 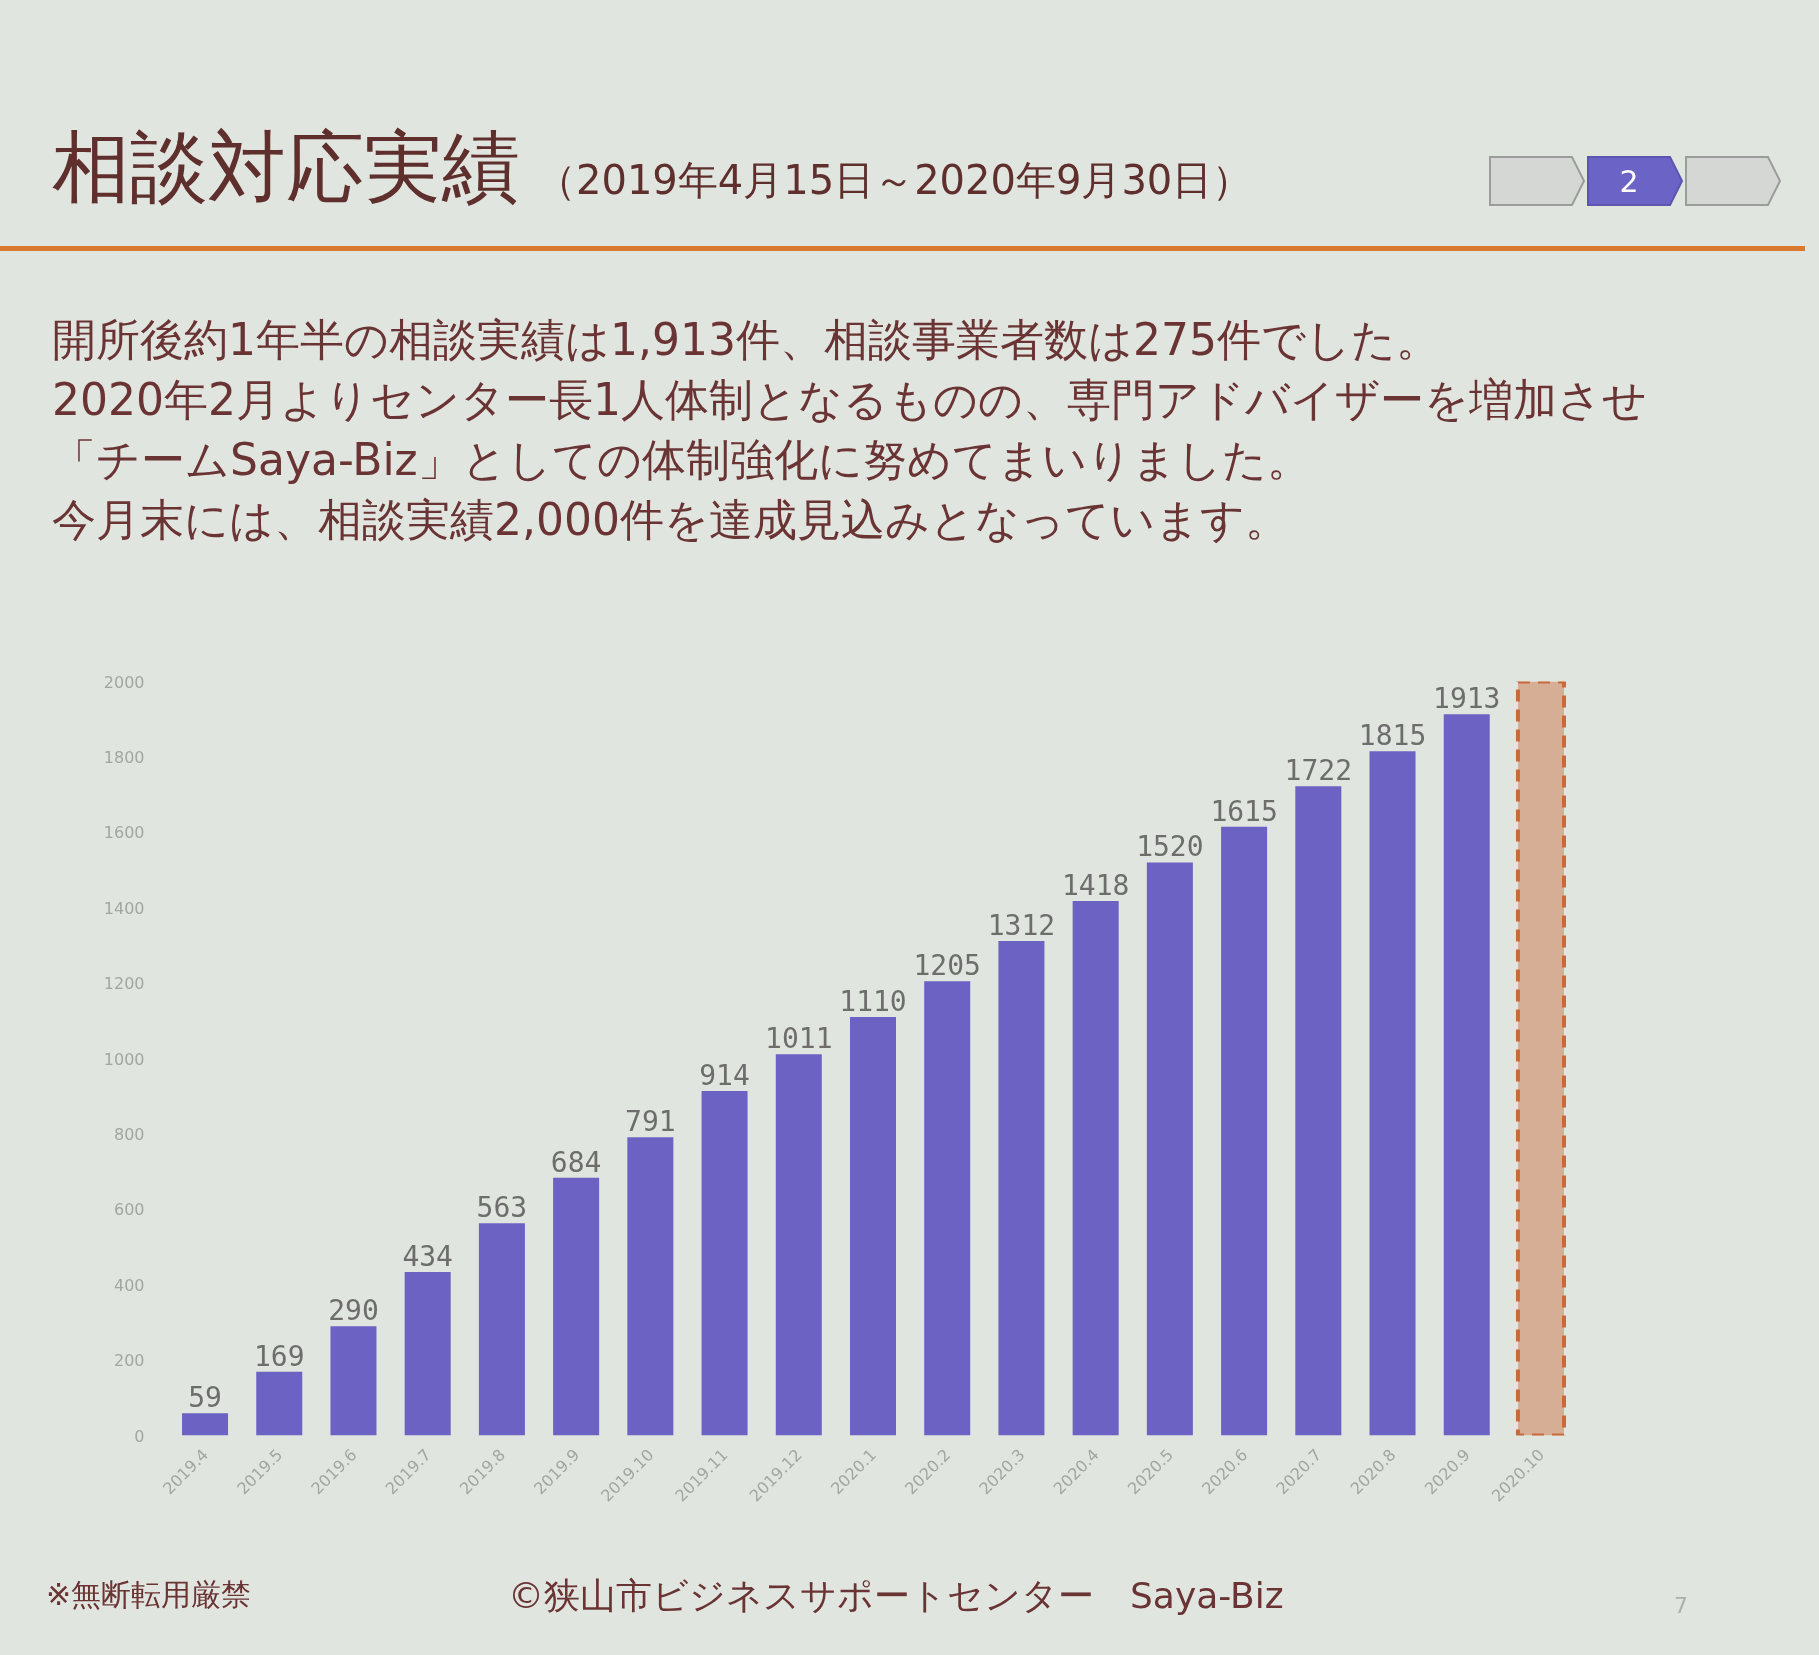 I want to click on y-tick-label: 200, so click(x=129, y=1361).